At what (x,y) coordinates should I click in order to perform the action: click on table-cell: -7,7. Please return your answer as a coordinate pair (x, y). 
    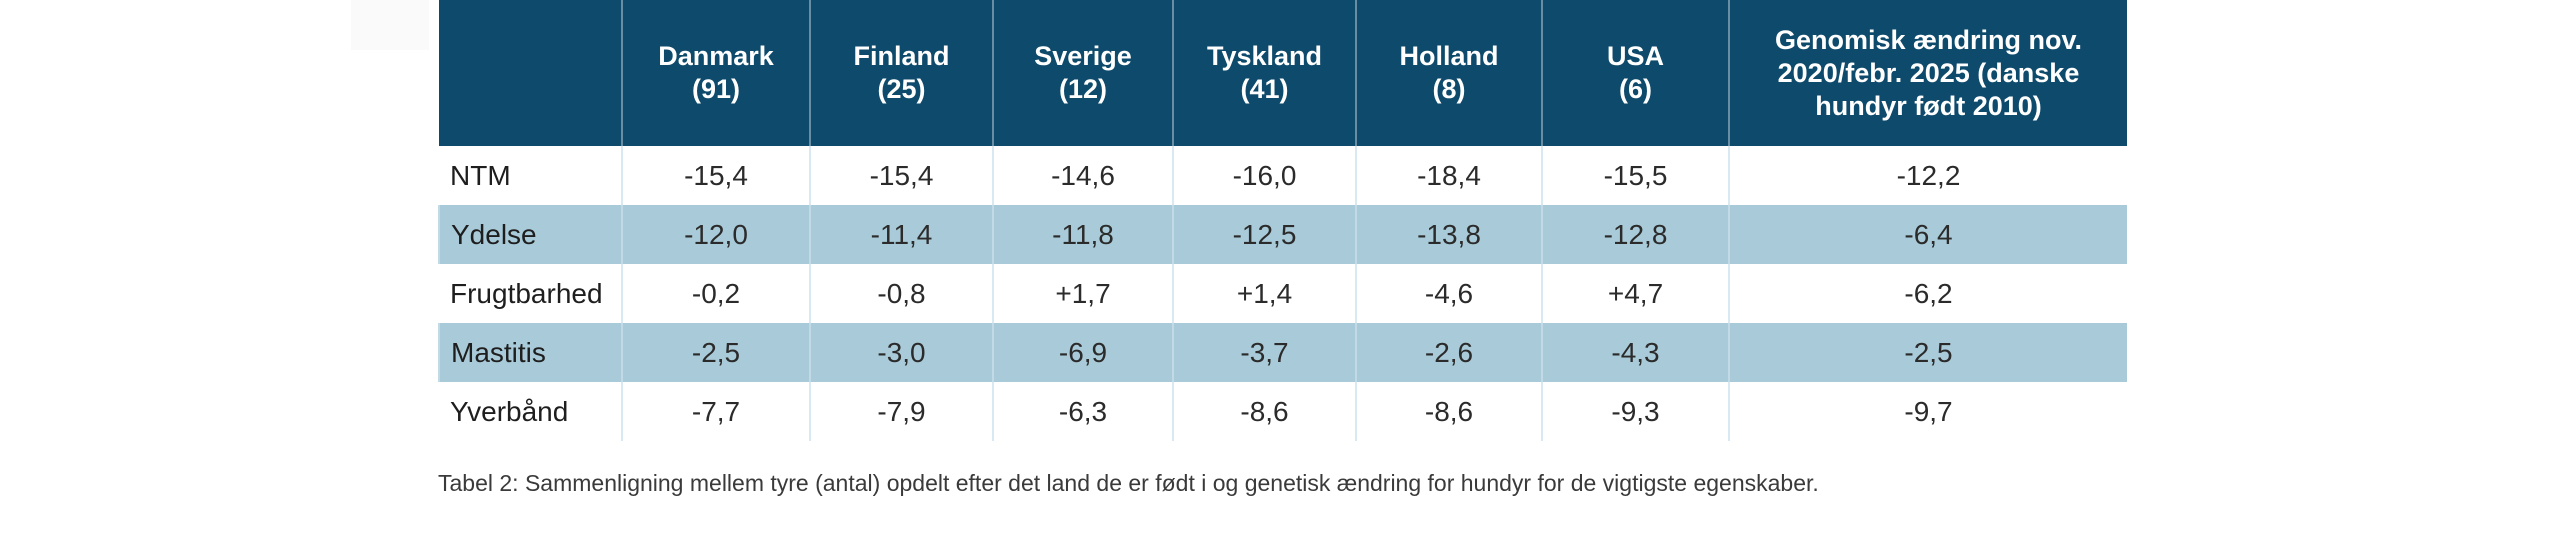
    Looking at the image, I should click on (715, 411).